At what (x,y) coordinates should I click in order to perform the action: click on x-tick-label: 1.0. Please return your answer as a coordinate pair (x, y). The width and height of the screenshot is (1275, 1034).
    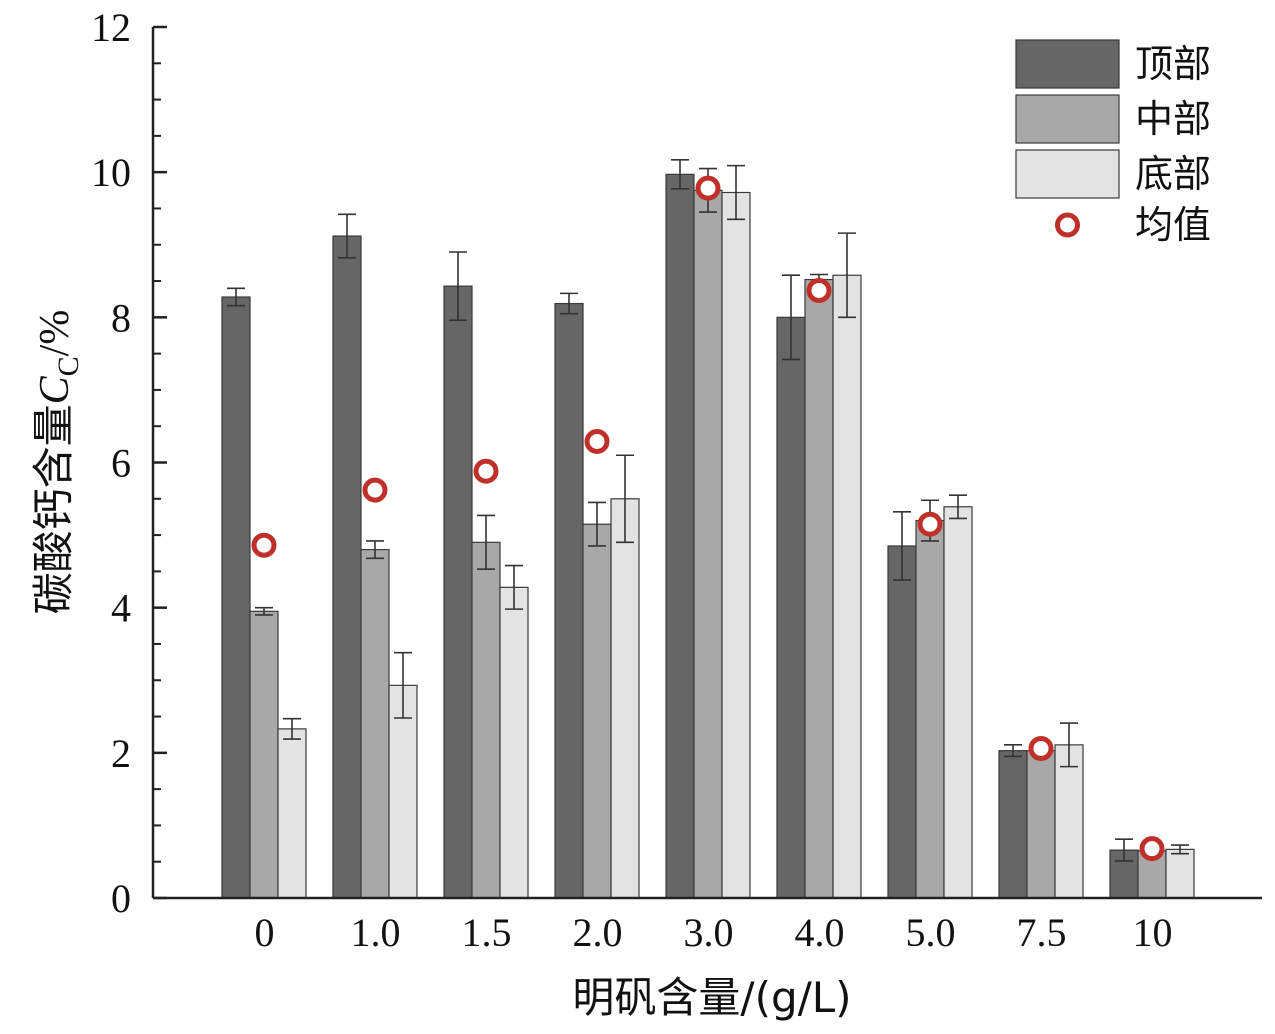
    Looking at the image, I should click on (376, 932).